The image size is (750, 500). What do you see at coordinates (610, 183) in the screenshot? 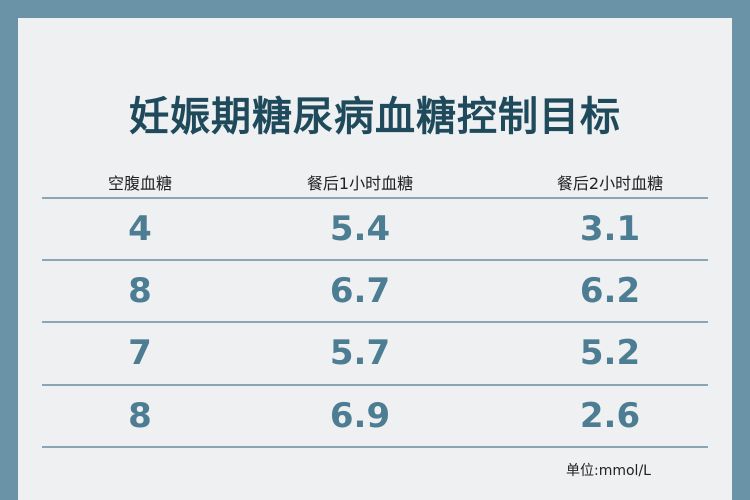
I see `column-header: 餐后2小时血糖` at bounding box center [610, 183].